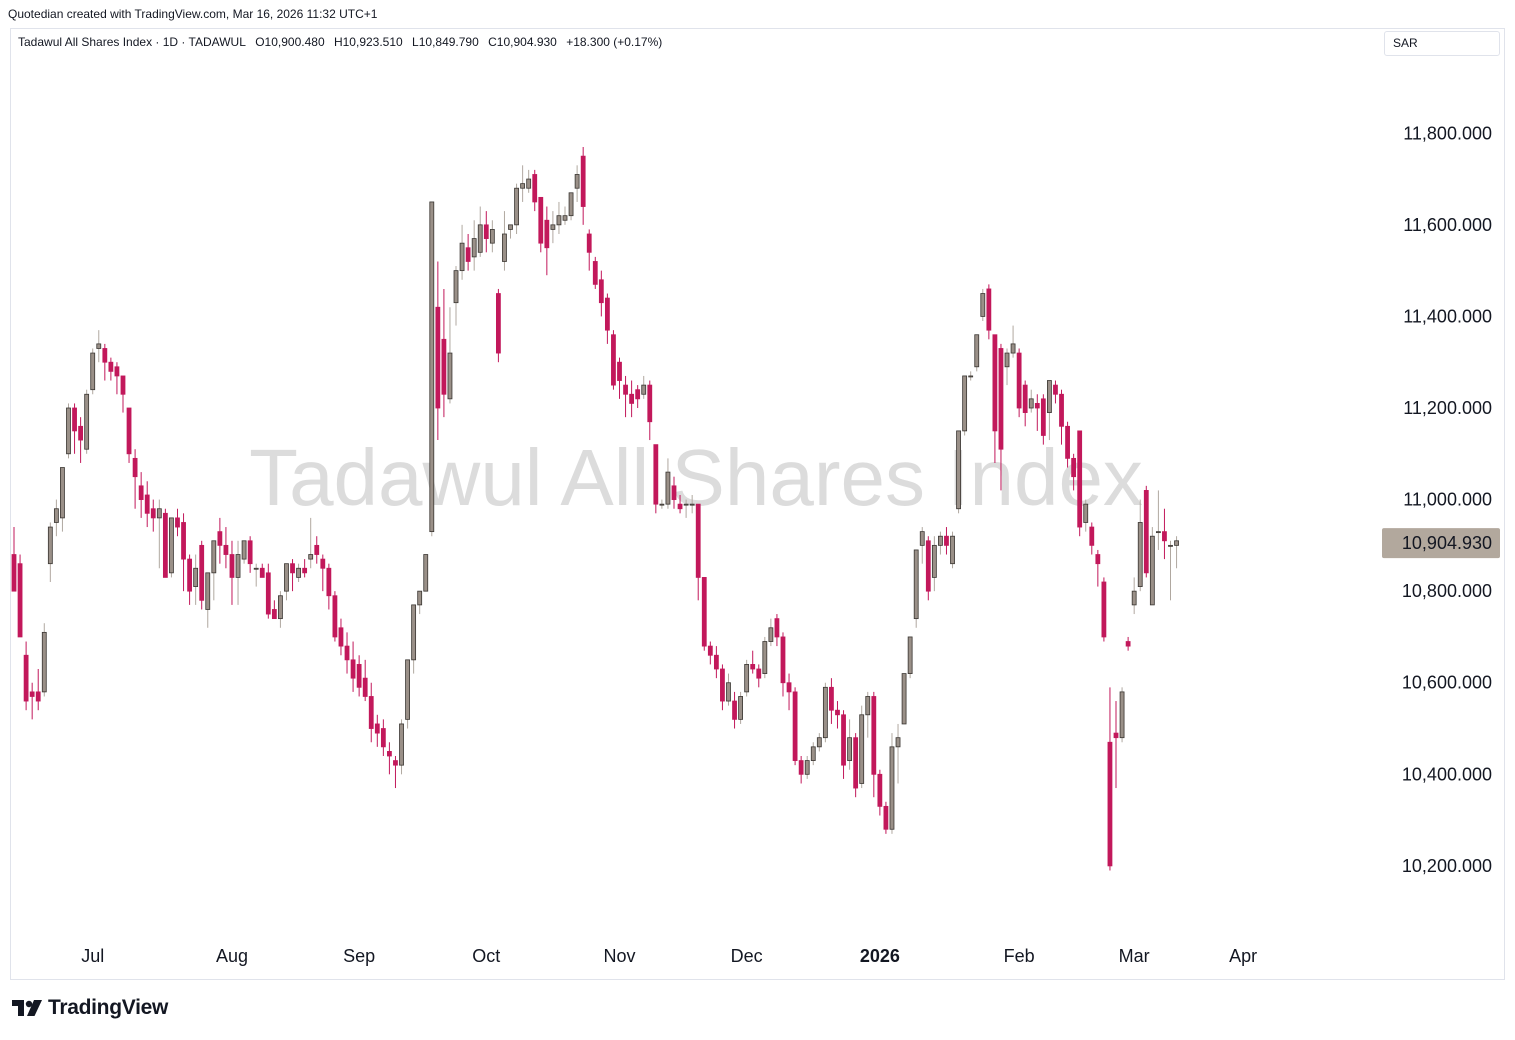  I want to click on last-price-marker: 10,904.930, so click(1441, 543).